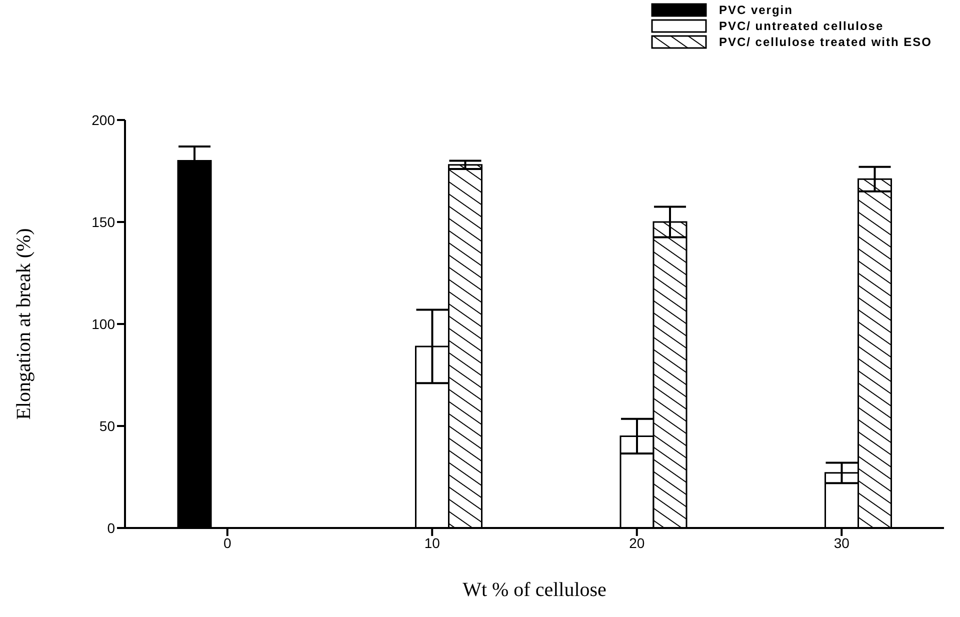  I want to click on y-tick-label: 0, so click(111, 528).